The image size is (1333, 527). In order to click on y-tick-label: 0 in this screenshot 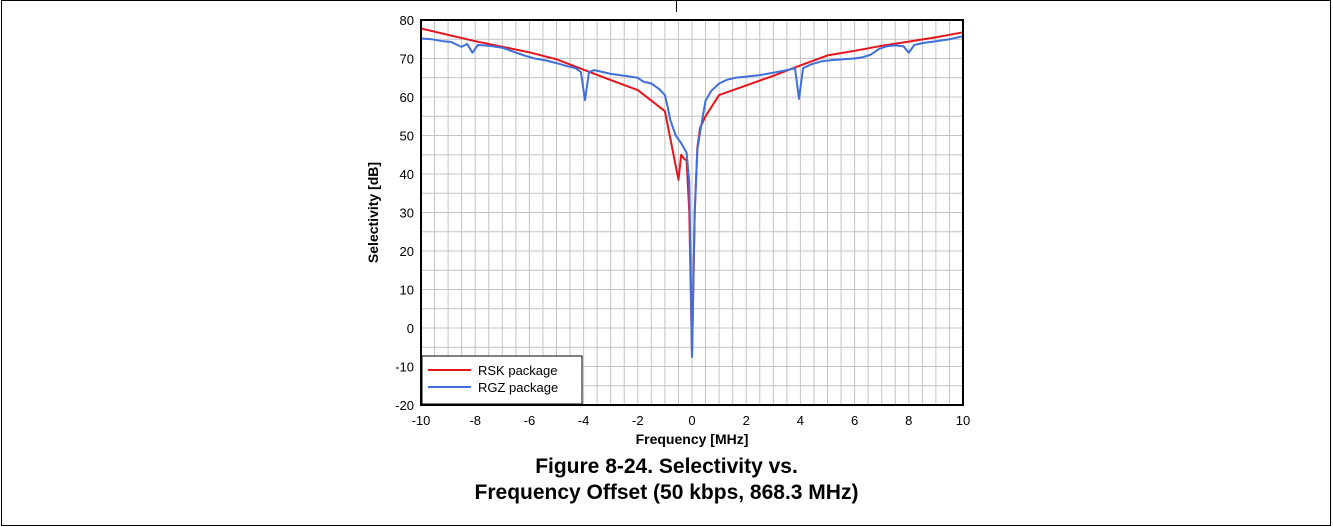, I will do `click(410, 328)`.